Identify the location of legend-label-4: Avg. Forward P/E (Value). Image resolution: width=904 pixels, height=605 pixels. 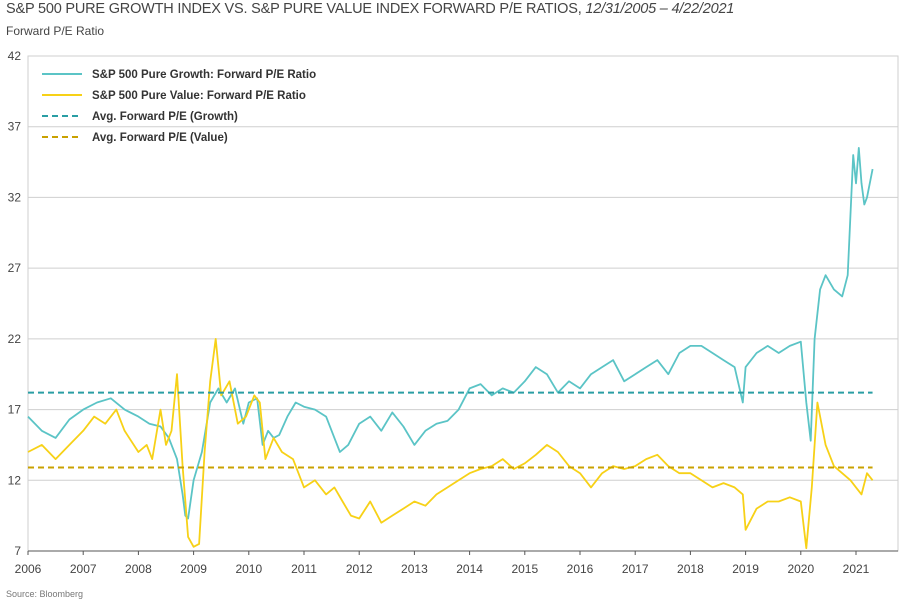
(160, 138).